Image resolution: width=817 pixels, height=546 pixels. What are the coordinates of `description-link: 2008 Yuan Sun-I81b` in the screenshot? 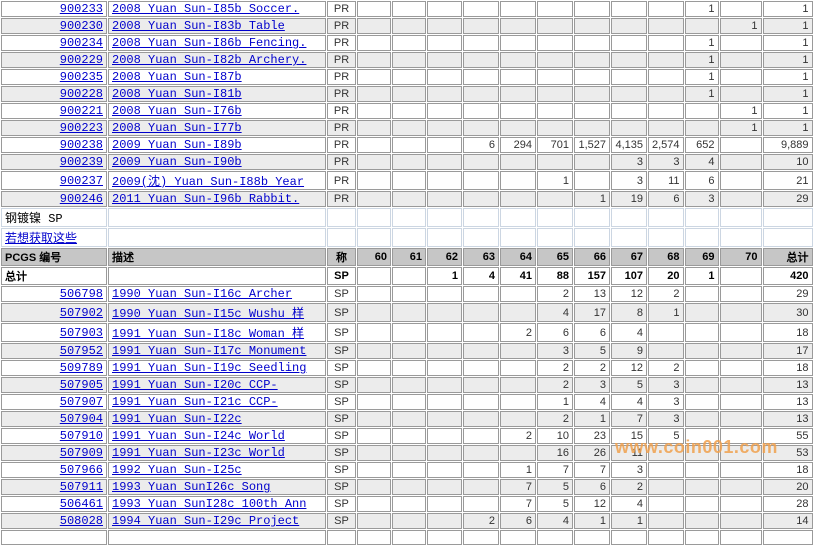 It's located at (177, 94).